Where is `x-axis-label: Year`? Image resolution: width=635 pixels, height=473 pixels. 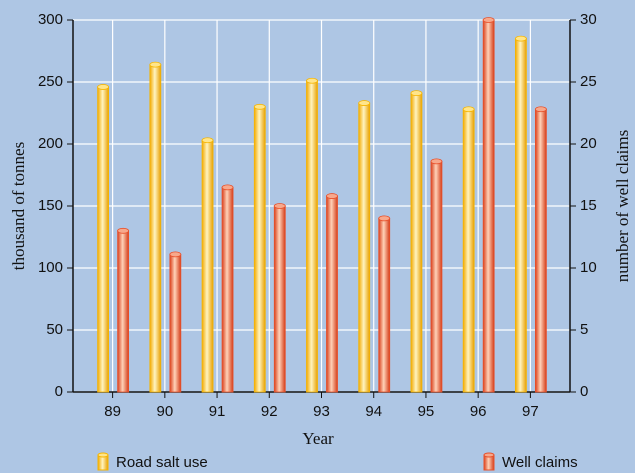 x-axis-label: Year is located at coordinates (318, 438).